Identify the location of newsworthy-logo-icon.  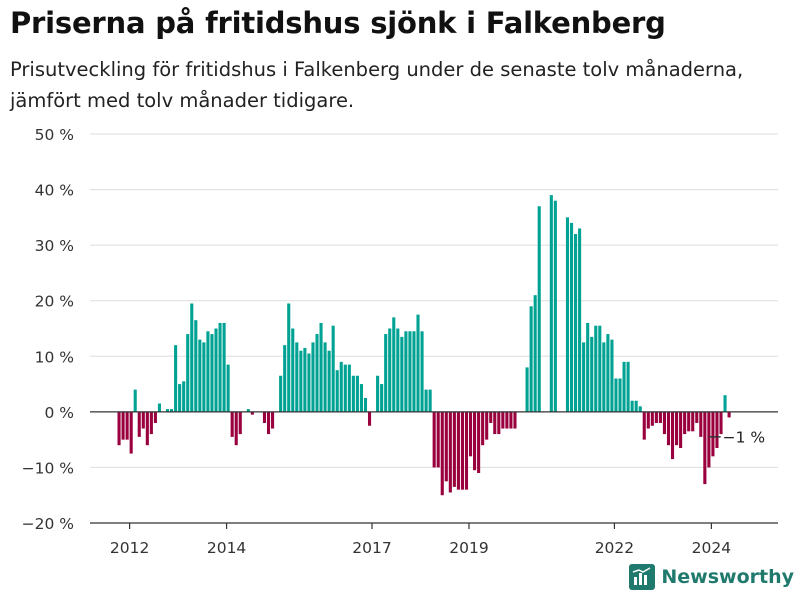
(642, 577).